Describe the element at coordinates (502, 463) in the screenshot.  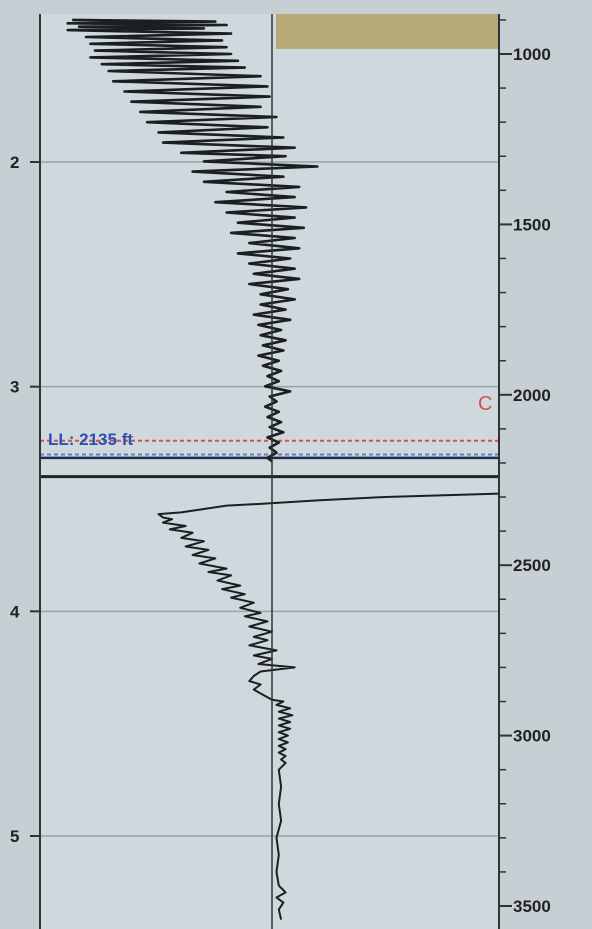
I see `right-axis-minor-ticks` at that location.